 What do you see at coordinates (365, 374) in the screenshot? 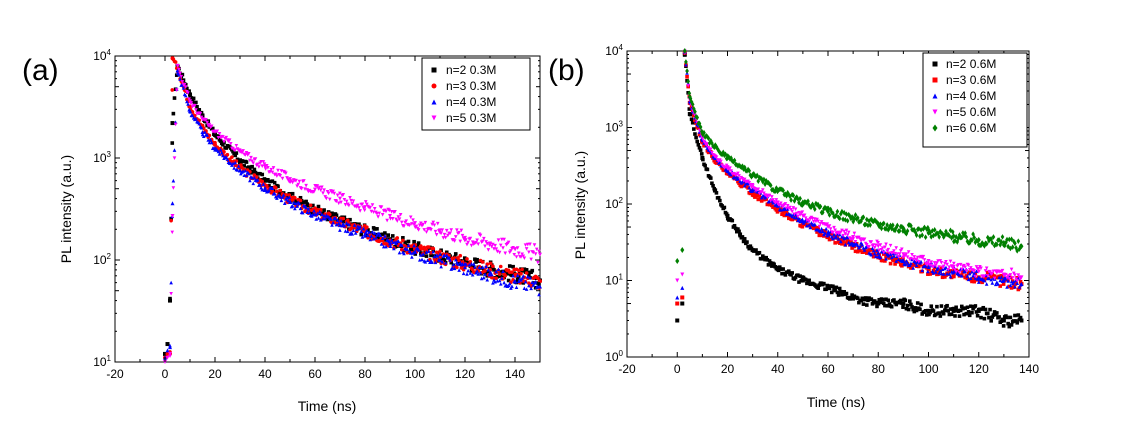
I see `x-tick-label: 80` at bounding box center [365, 374].